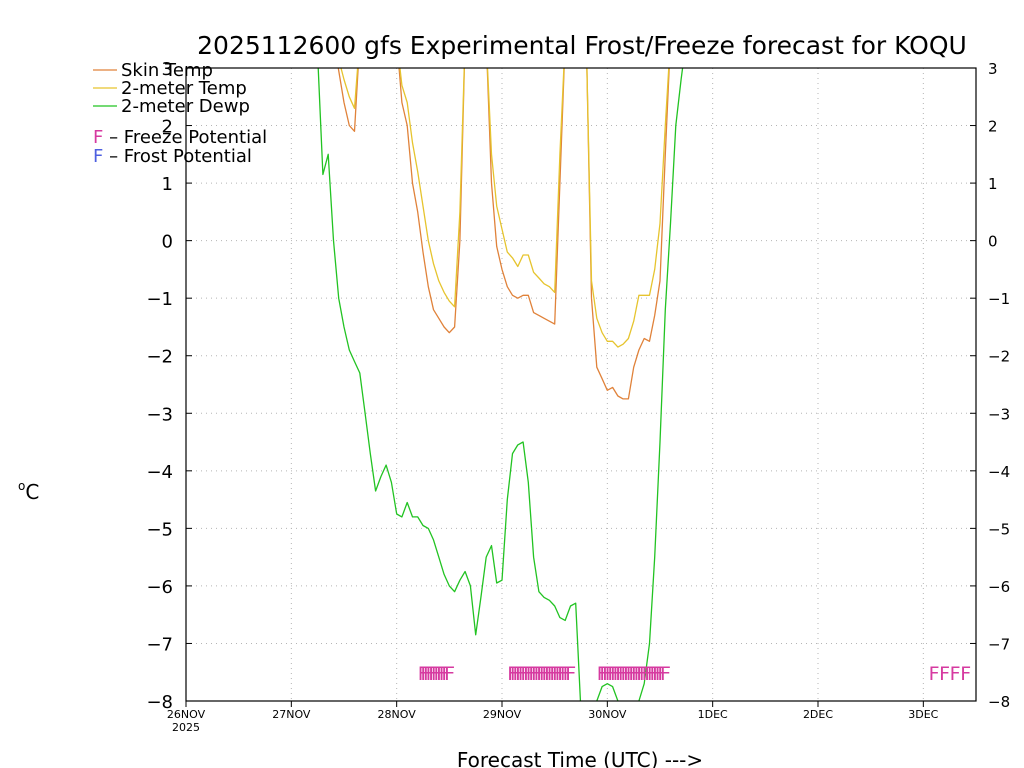 This screenshot has width=1024, height=768. I want to click on y-axis-label: oC, so click(28, 491).